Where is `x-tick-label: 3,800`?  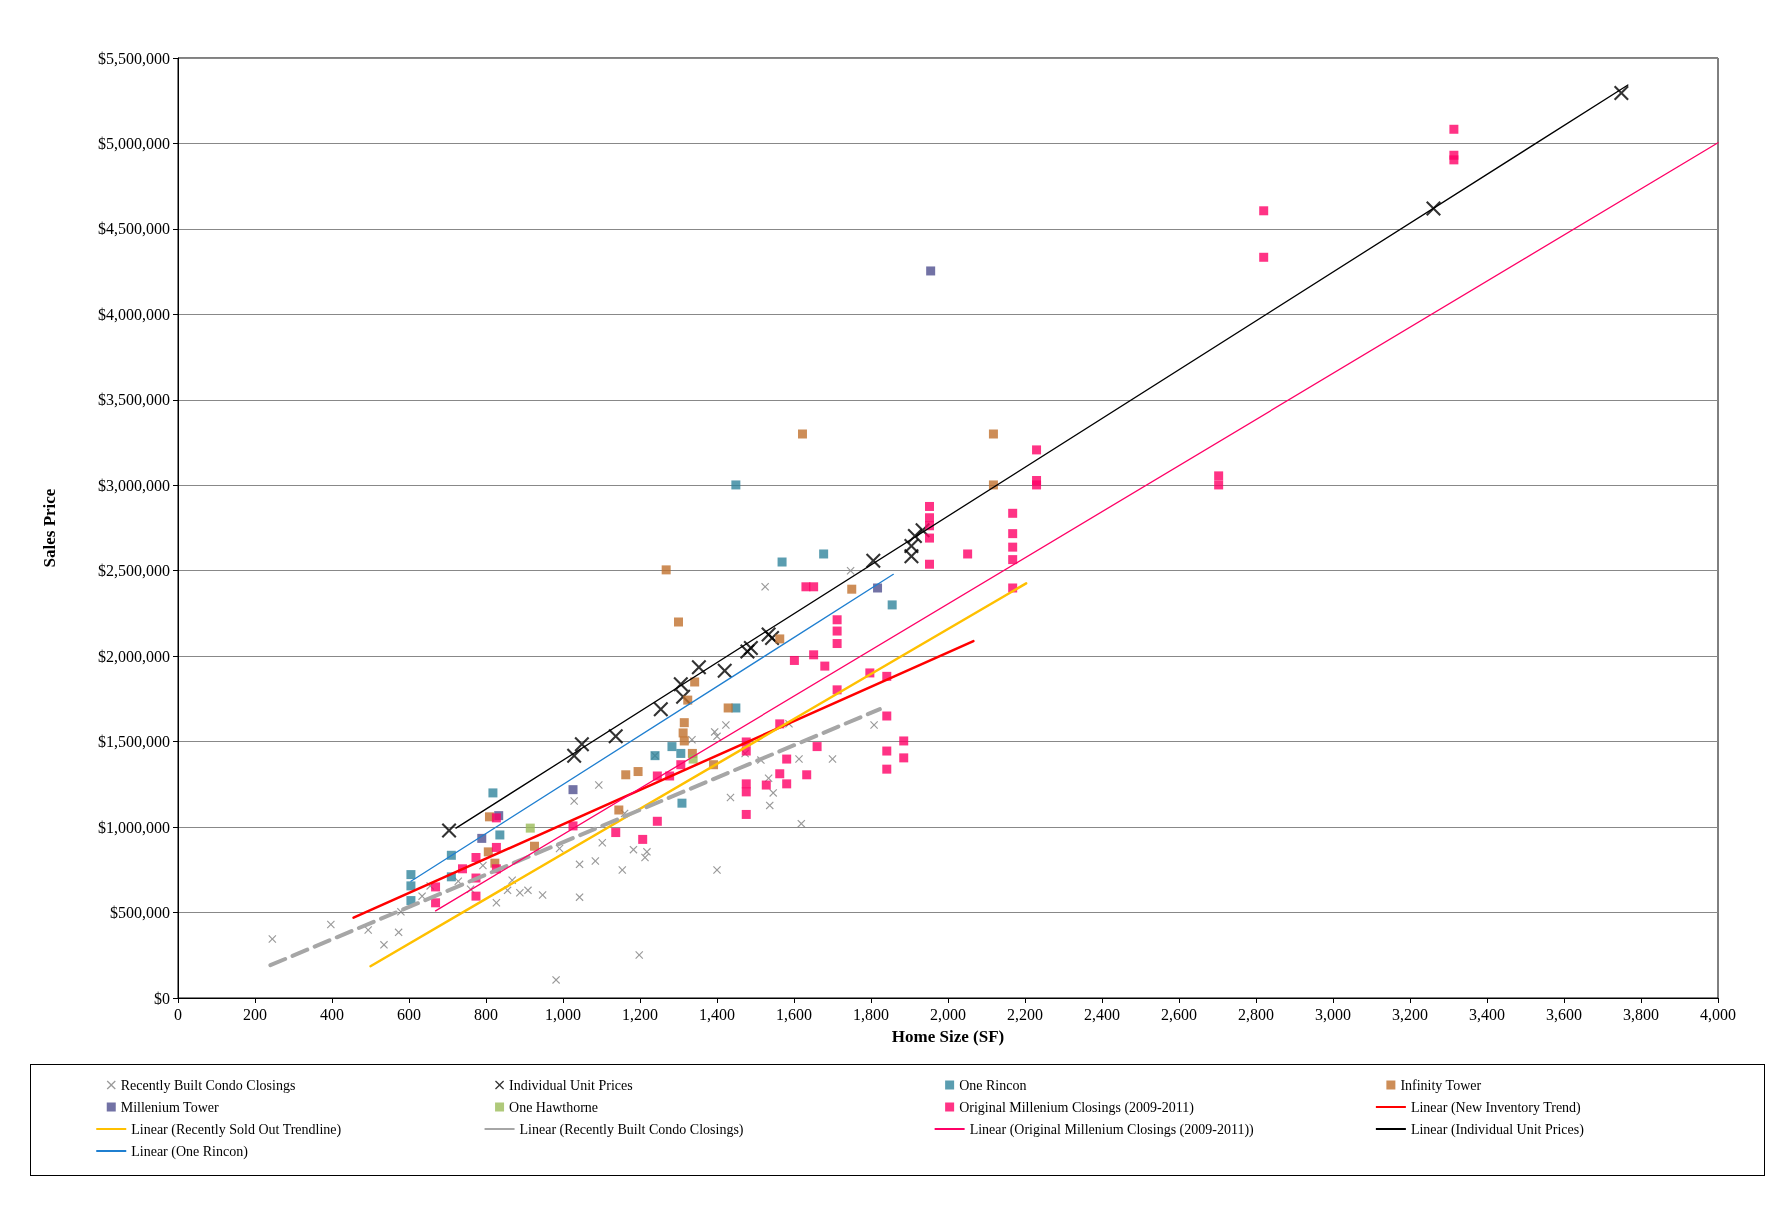 x-tick-label: 3,800 is located at coordinates (1641, 1014).